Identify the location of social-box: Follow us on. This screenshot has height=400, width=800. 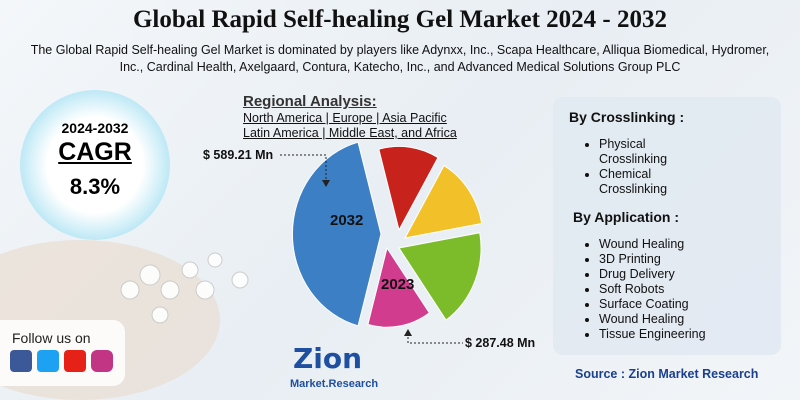
(62, 353).